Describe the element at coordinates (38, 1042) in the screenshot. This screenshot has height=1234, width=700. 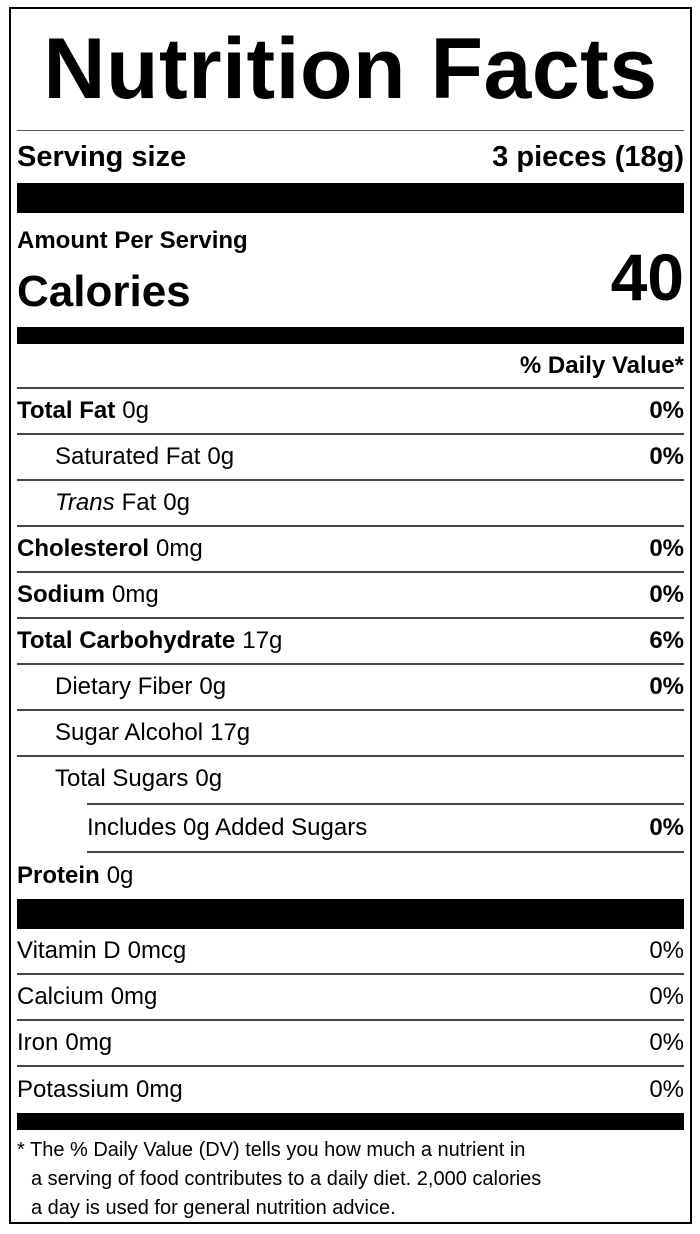
I see `nutrient-label: Iron` at that location.